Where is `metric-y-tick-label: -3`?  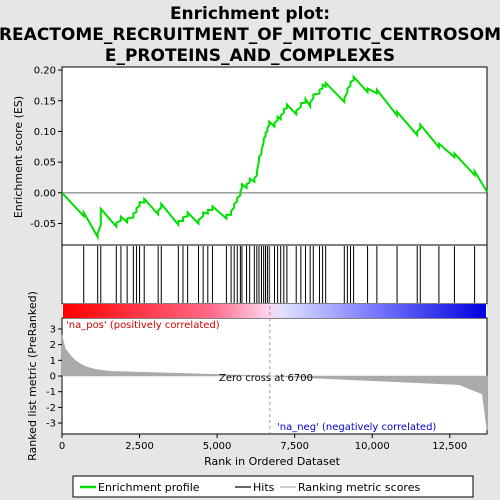 metric-y-tick-label: -3 is located at coordinates (51, 424).